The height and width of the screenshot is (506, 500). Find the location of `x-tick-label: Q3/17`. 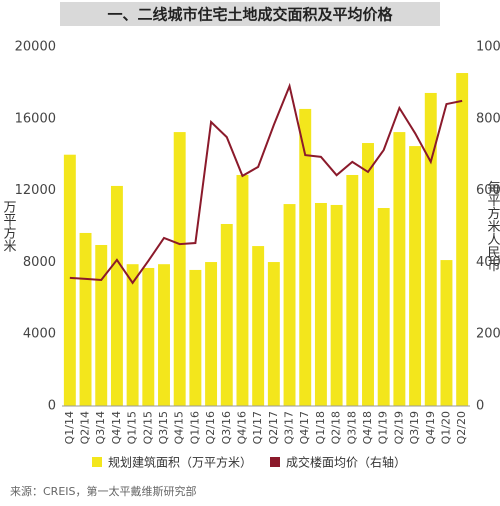

x-tick-label: Q3/17 is located at coordinates (289, 427).